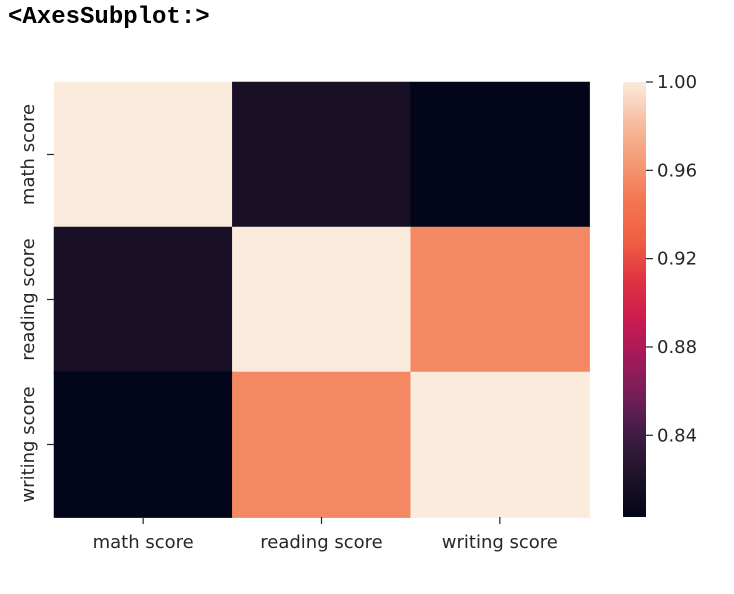  What do you see at coordinates (500, 542) in the screenshot?
I see `x-tick-label: writing score` at bounding box center [500, 542].